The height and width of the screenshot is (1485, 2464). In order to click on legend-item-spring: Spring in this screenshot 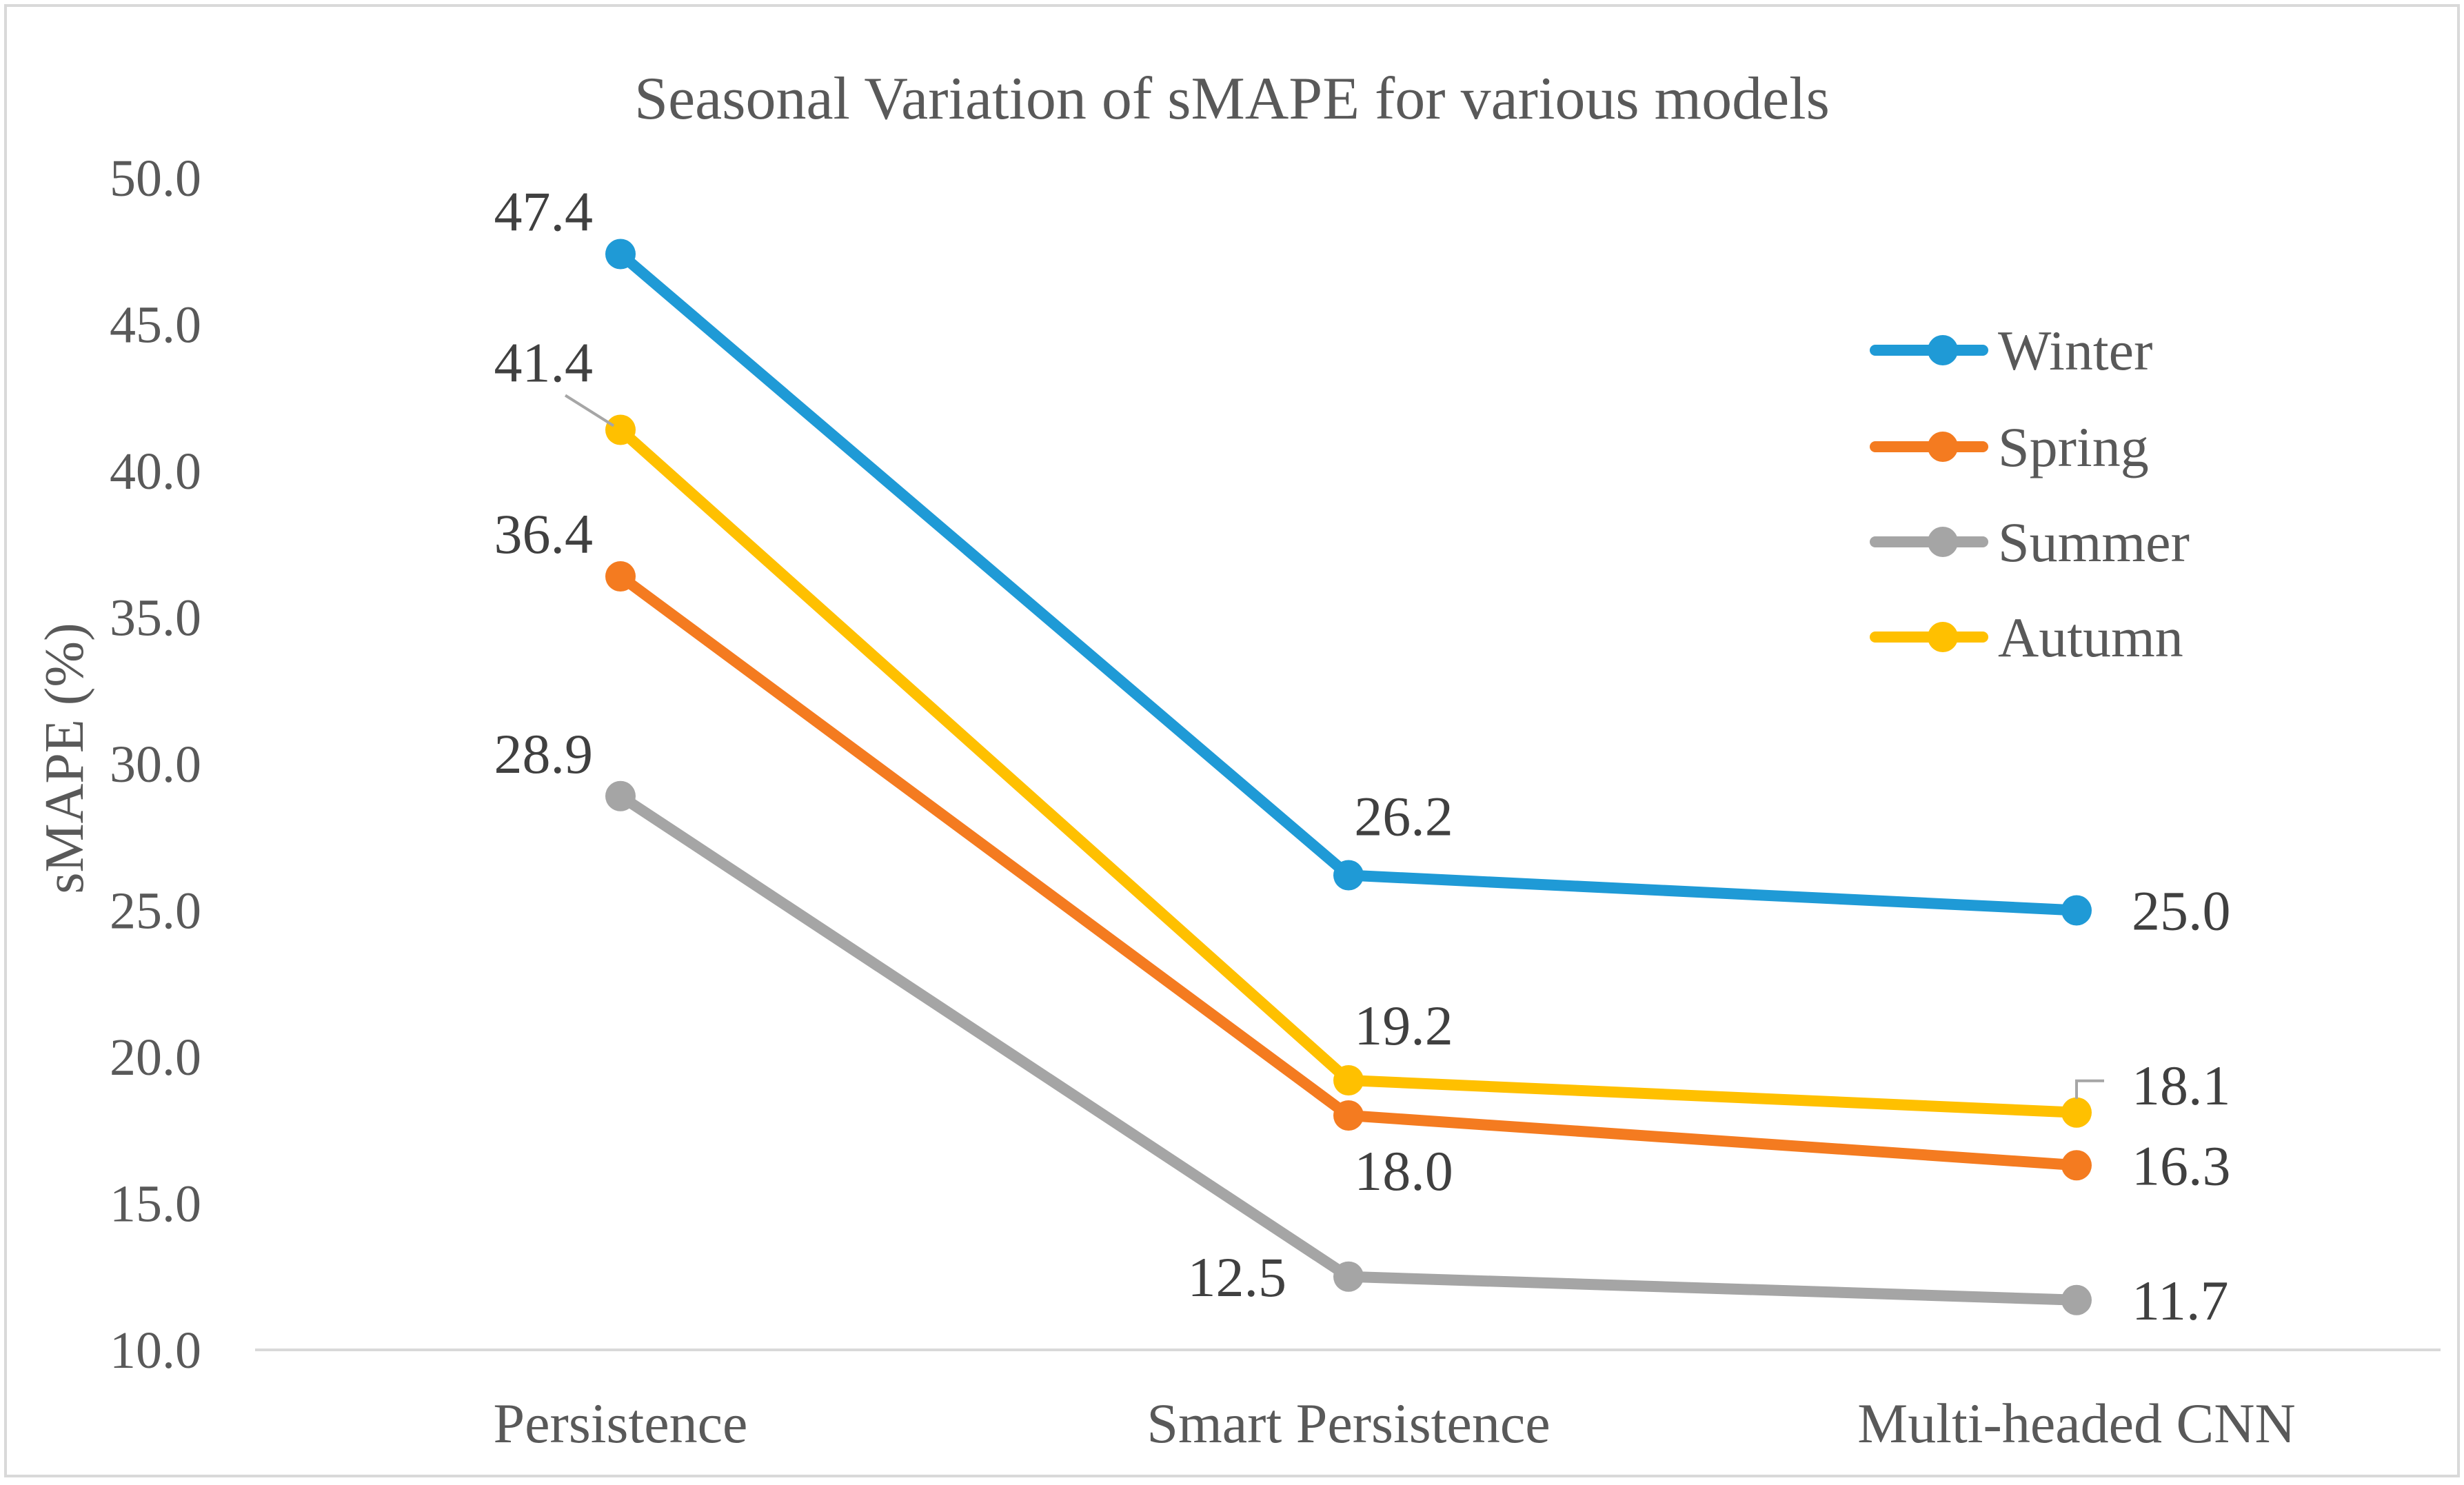, I will do `click(2009, 447)`.